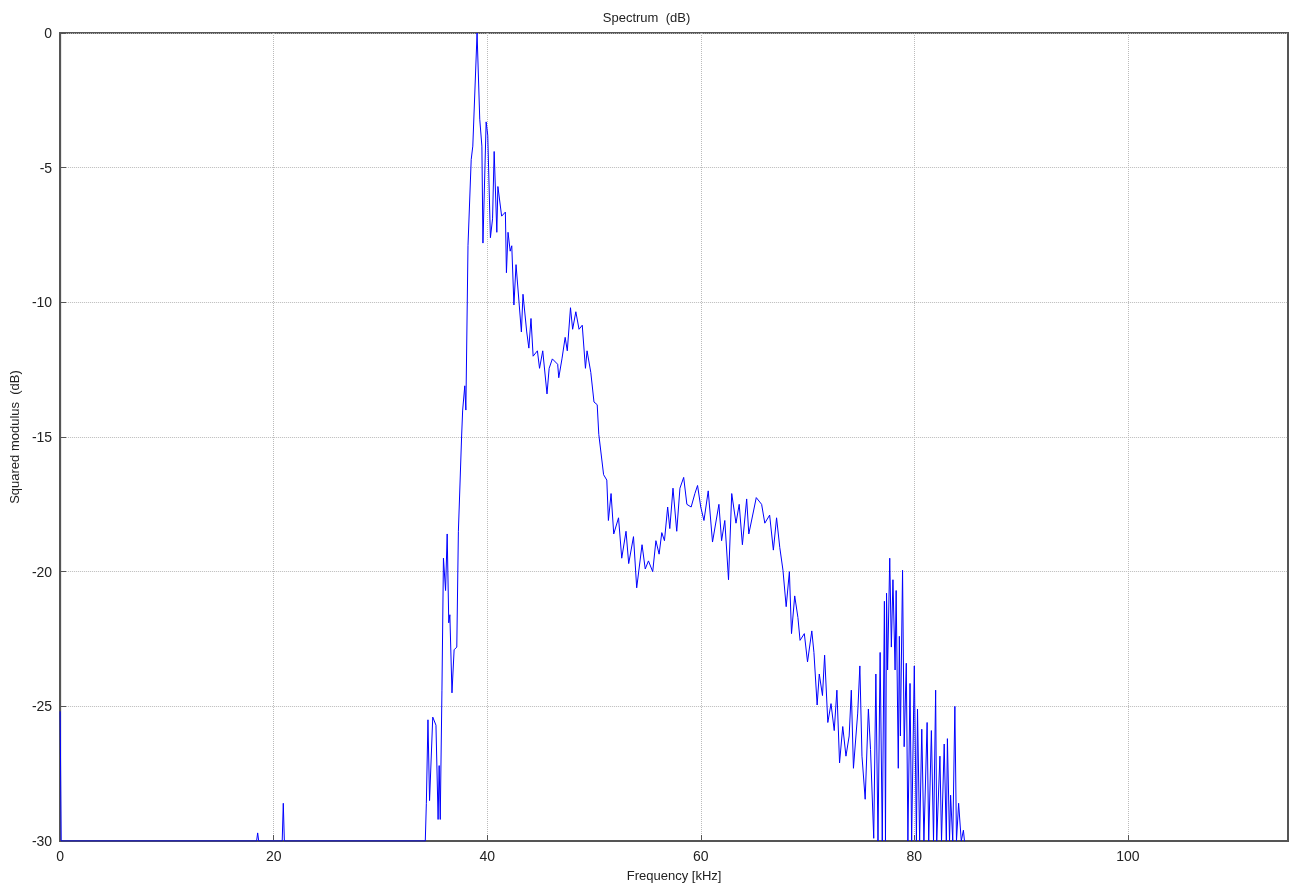  Describe the element at coordinates (1128, 856) in the screenshot. I see `x-tick-label: 100` at that location.